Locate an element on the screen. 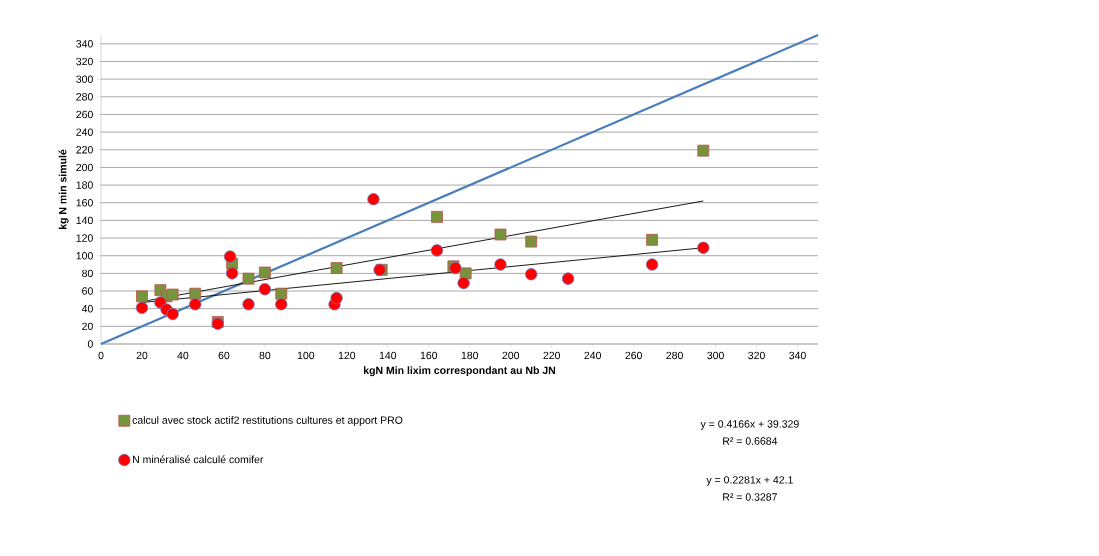 The image size is (1099, 556). y-tick-label: 100 is located at coordinates (84, 256).